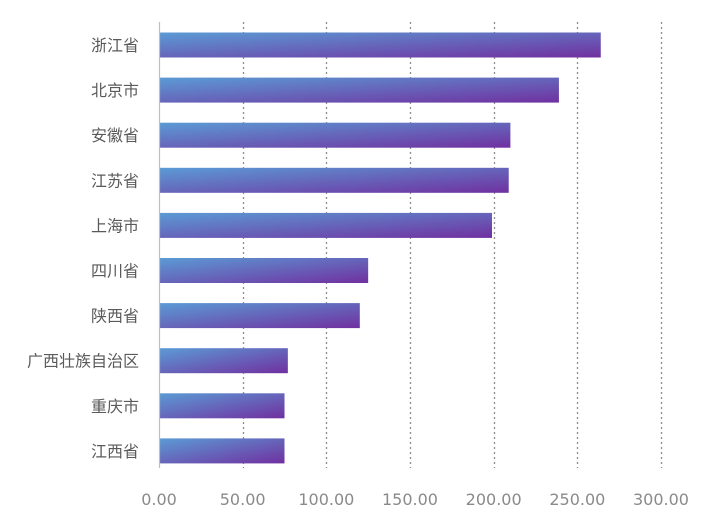 Image resolution: width=716 pixels, height=524 pixels. I want to click on category-label: 浙江省, so click(115, 45).